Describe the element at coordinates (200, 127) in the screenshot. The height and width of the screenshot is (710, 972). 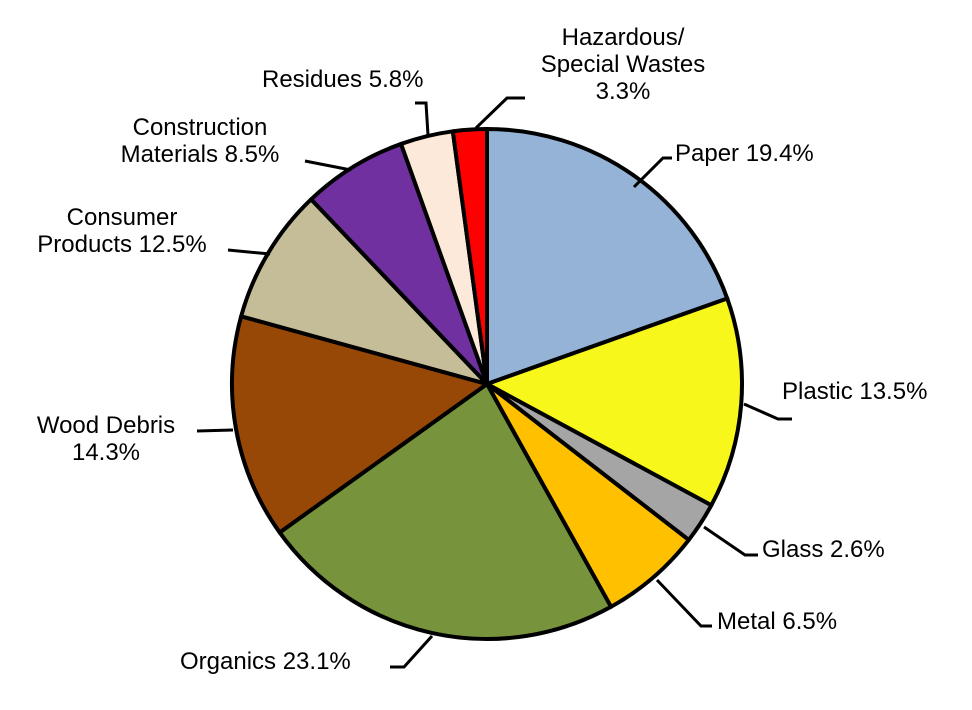
I see `label-construction-line1: Construction` at that location.